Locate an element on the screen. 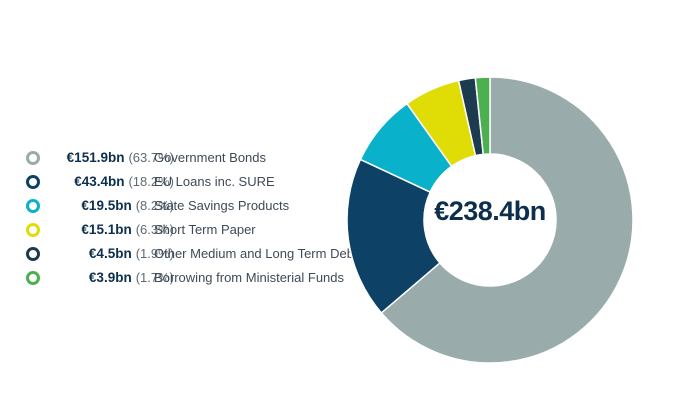 Image resolution: width=676 pixels, height=400 pixels. legend-amount: €43.4bn is located at coordinates (99, 181).